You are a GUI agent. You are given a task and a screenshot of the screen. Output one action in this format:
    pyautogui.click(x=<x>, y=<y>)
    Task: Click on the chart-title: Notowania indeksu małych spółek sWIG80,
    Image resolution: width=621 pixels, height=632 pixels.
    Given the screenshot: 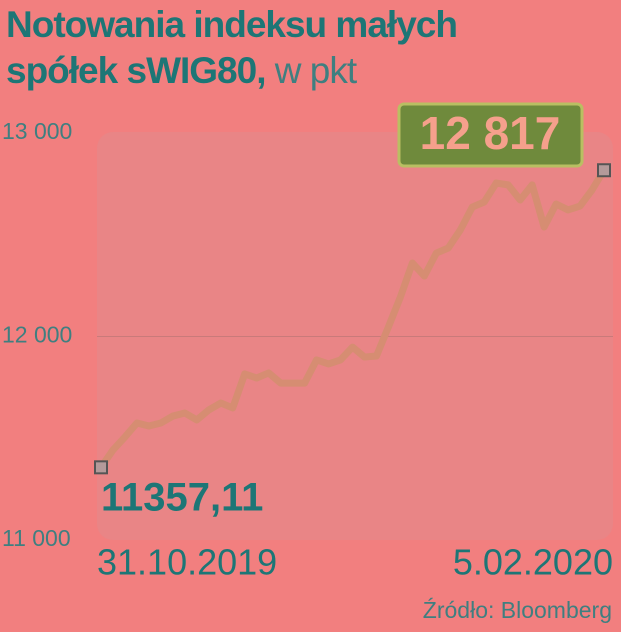 What is the action you would take?
    pyautogui.click(x=232, y=47)
    